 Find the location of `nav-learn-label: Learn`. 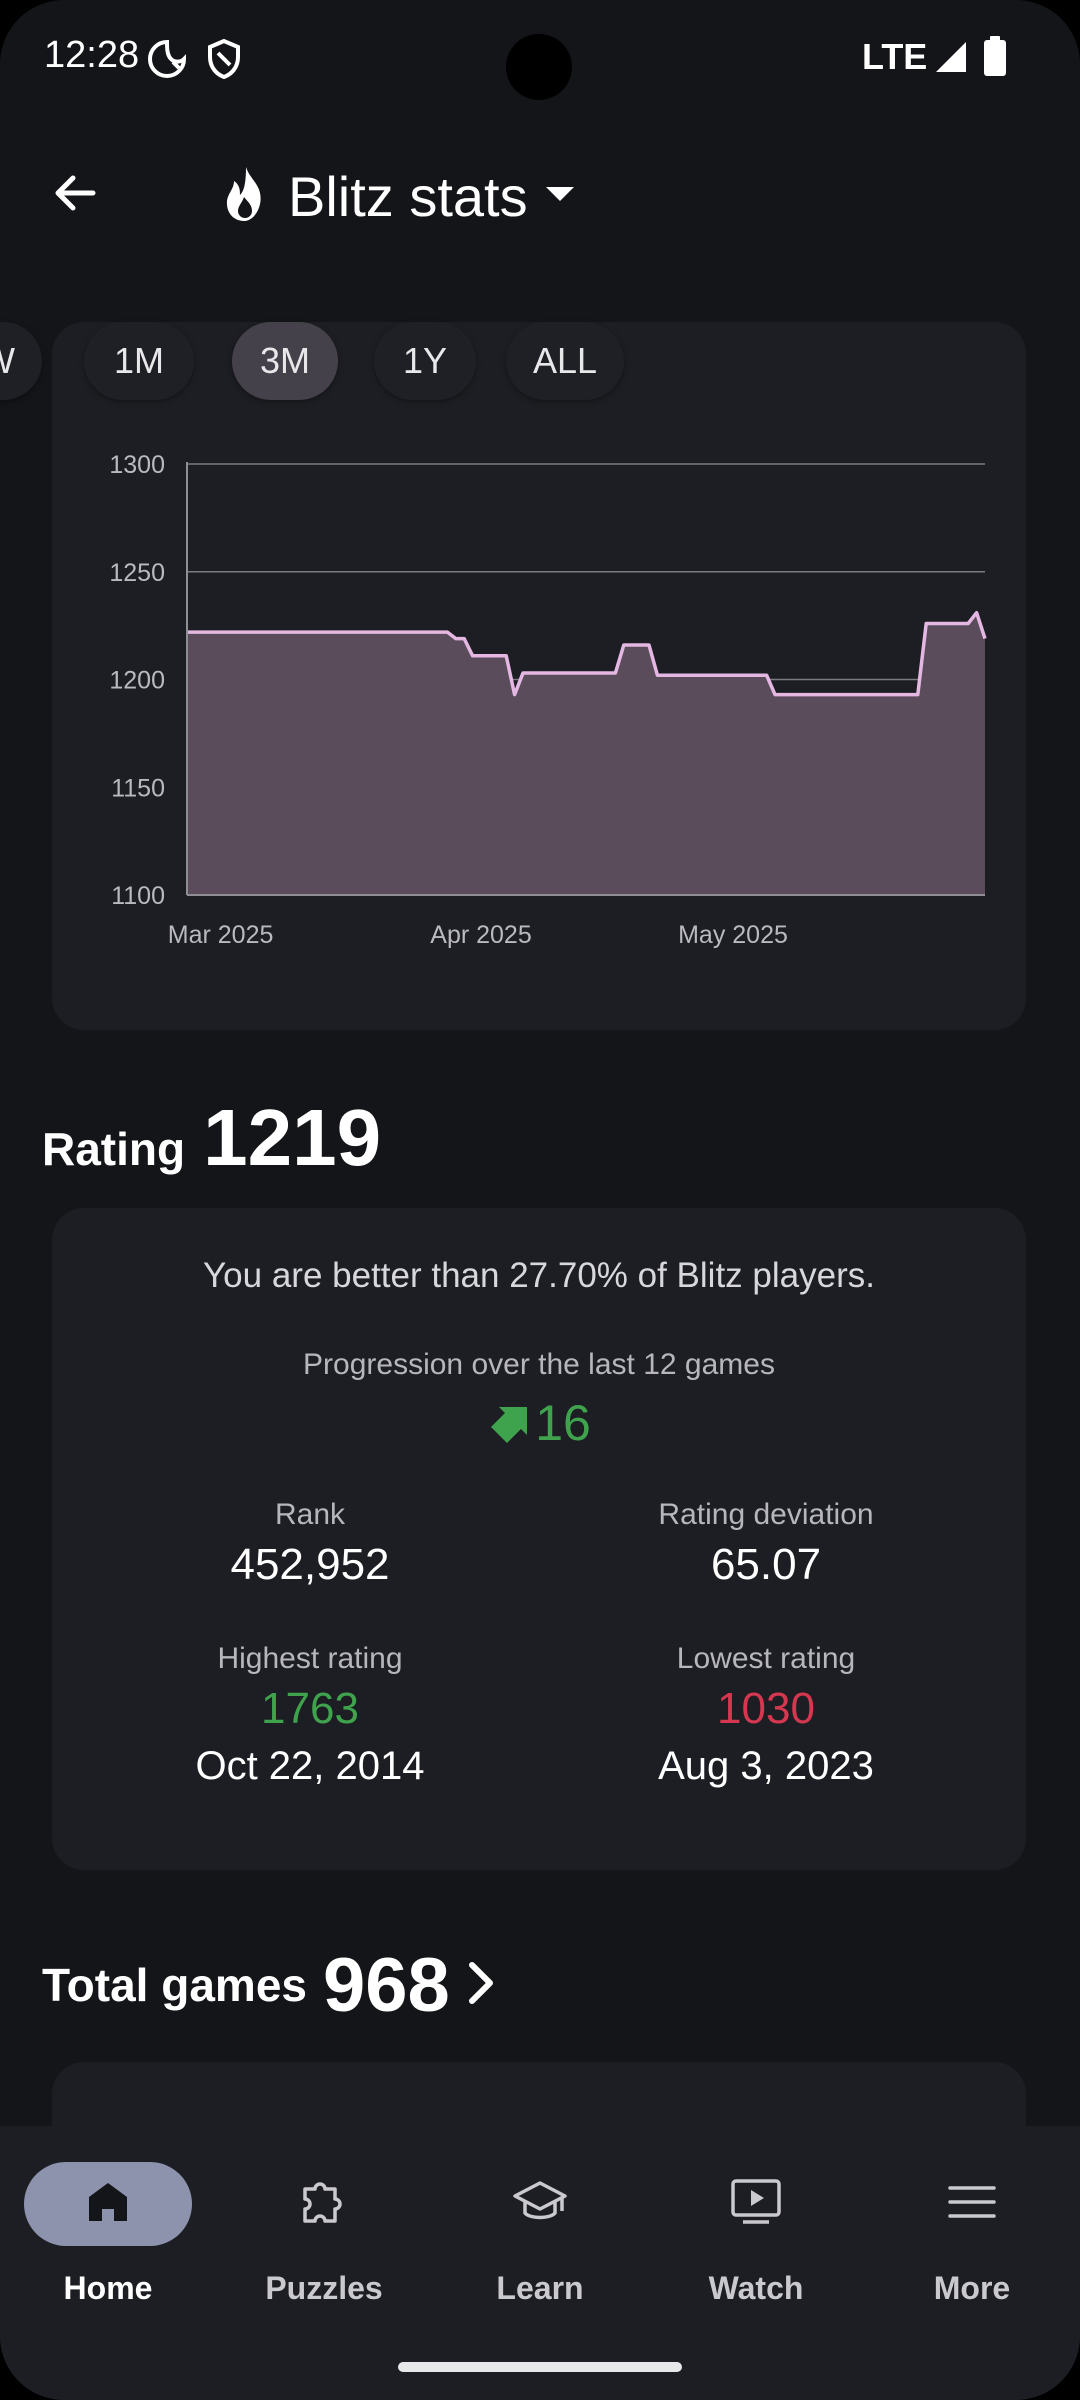

nav-learn-label: Learn is located at coordinates (540, 2288).